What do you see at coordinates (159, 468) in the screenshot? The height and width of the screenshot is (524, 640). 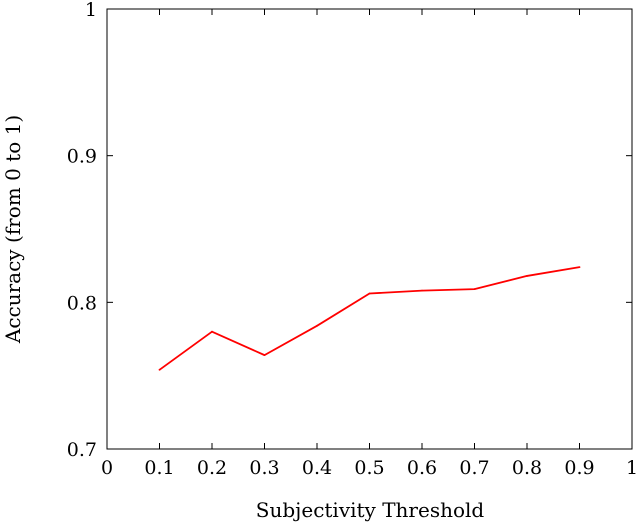 I see `x-tick-label: 0.1` at bounding box center [159, 468].